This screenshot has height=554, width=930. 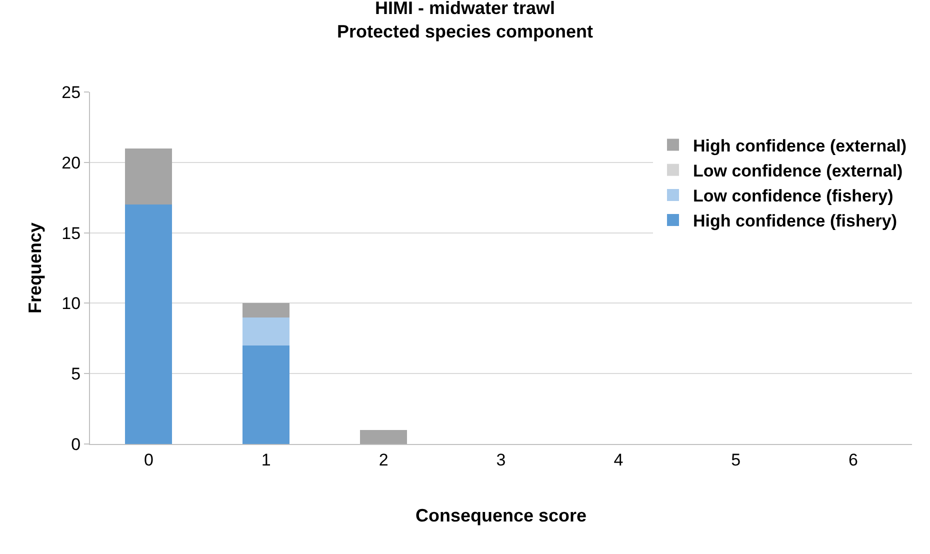 What do you see at coordinates (71, 304) in the screenshot?
I see `y-tick-label: 10` at bounding box center [71, 304].